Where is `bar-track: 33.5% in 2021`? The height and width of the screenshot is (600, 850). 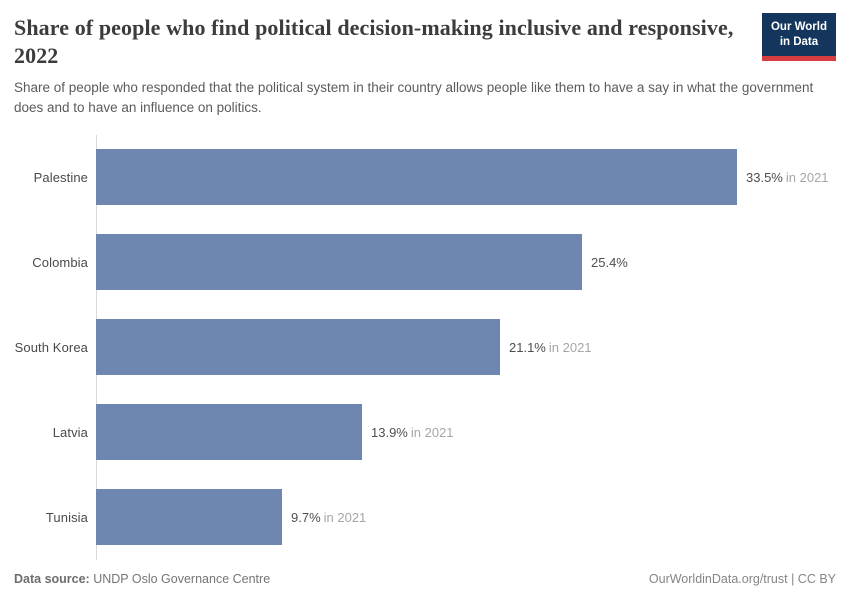
bar-track: 33.5% in 2021 is located at coordinates (473, 177).